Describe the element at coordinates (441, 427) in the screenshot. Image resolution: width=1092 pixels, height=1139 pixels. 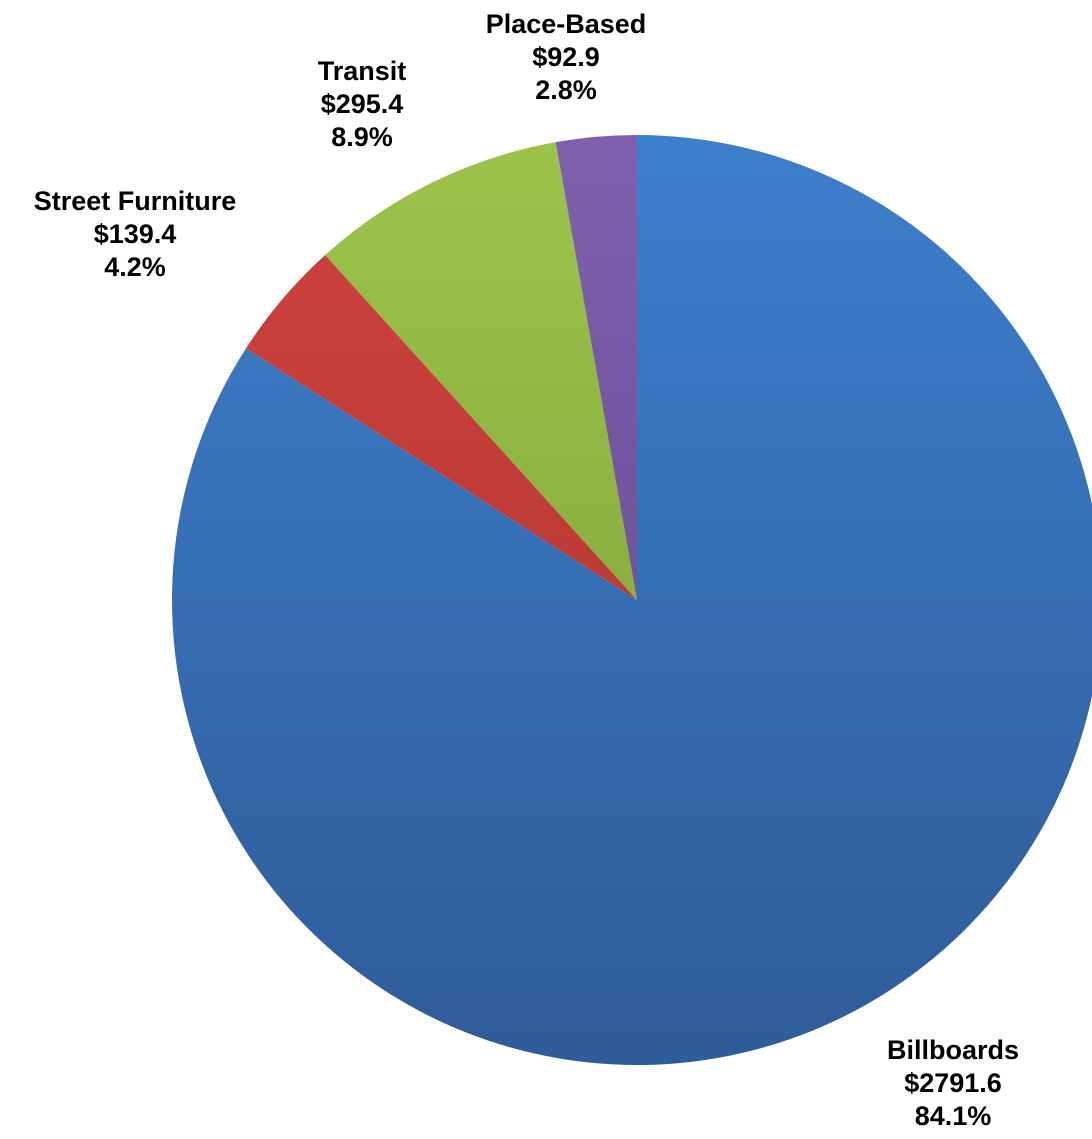
I see `slice-street-furniture` at that location.